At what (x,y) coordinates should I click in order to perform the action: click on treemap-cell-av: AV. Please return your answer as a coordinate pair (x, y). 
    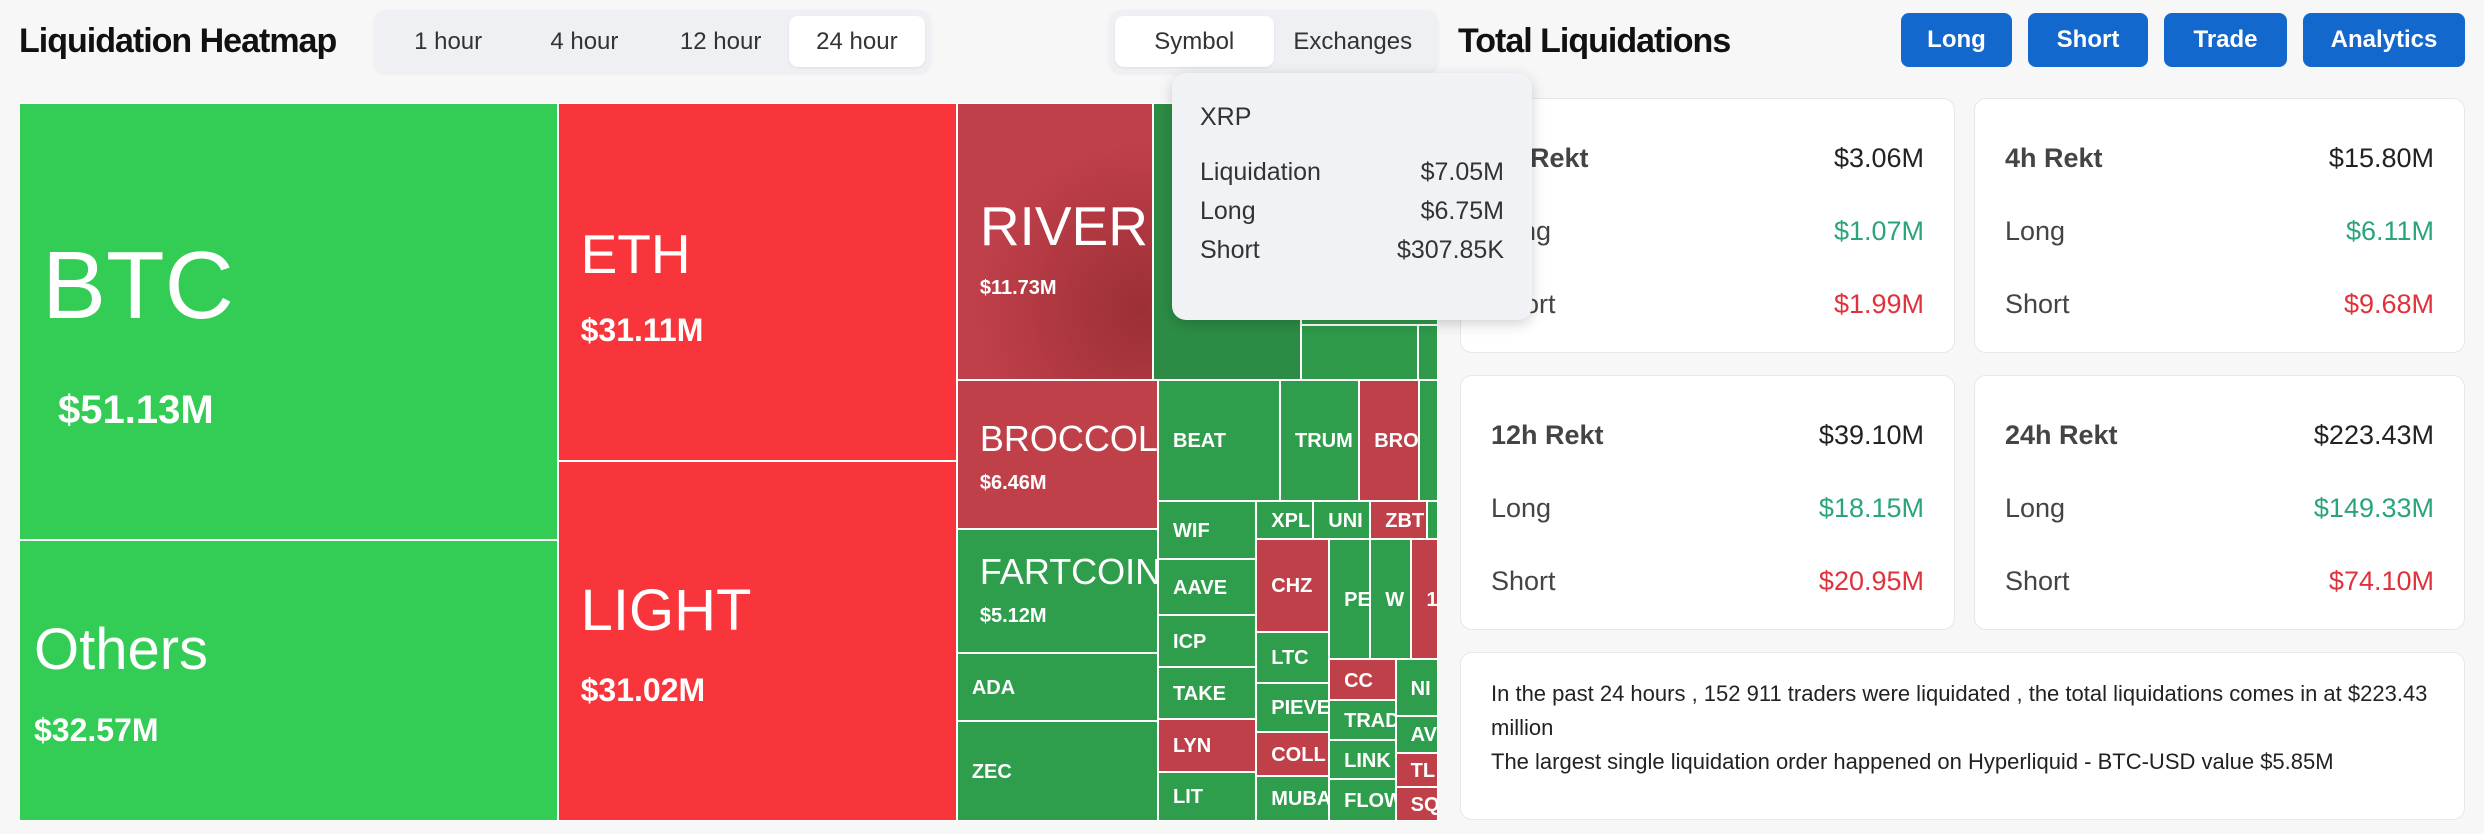
    Looking at the image, I should click on (1417, 734).